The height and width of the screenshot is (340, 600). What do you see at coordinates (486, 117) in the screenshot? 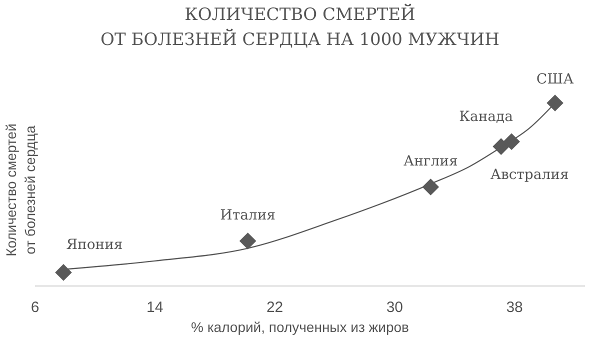
I see `annotation: Канада` at bounding box center [486, 117].